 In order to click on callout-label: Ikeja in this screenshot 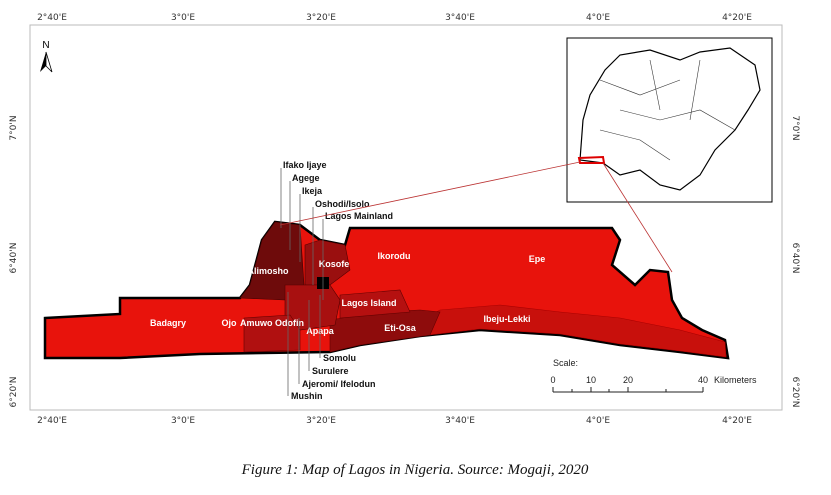, I will do `click(312, 191)`.